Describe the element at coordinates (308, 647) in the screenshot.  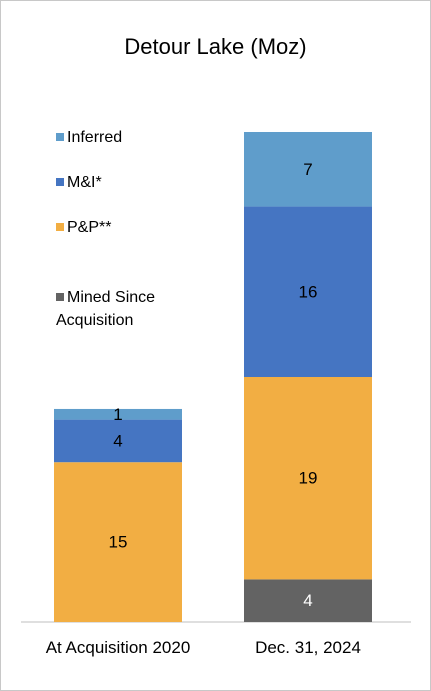
I see `x-tick-label: Dec. 31, 2024` at that location.